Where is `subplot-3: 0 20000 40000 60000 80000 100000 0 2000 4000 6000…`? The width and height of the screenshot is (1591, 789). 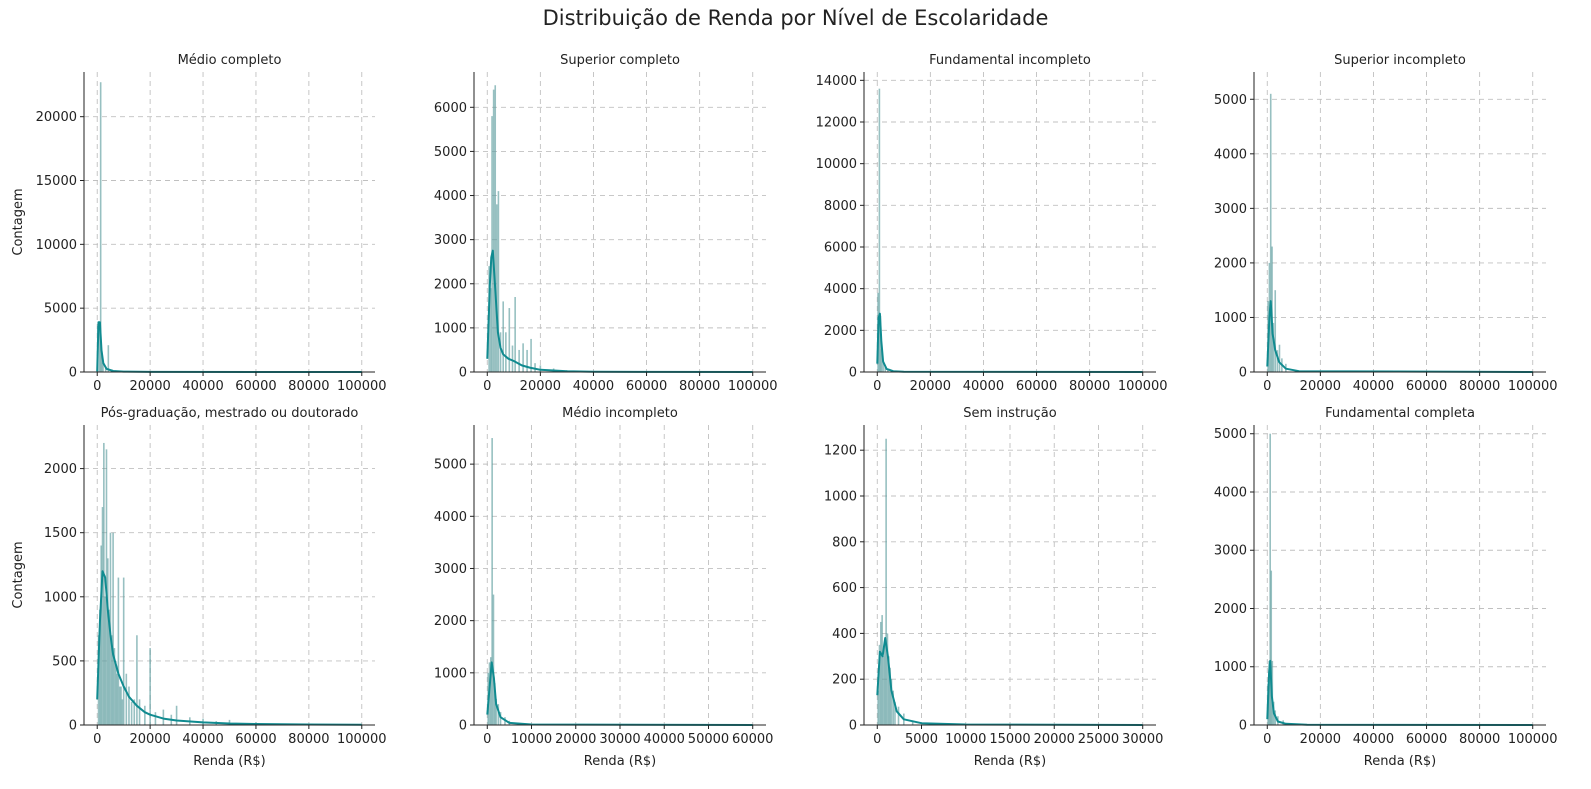 subplot-3: 0 20000 40000 60000 80000 100000 0 2000 4000 6000… is located at coordinates (992, 223).